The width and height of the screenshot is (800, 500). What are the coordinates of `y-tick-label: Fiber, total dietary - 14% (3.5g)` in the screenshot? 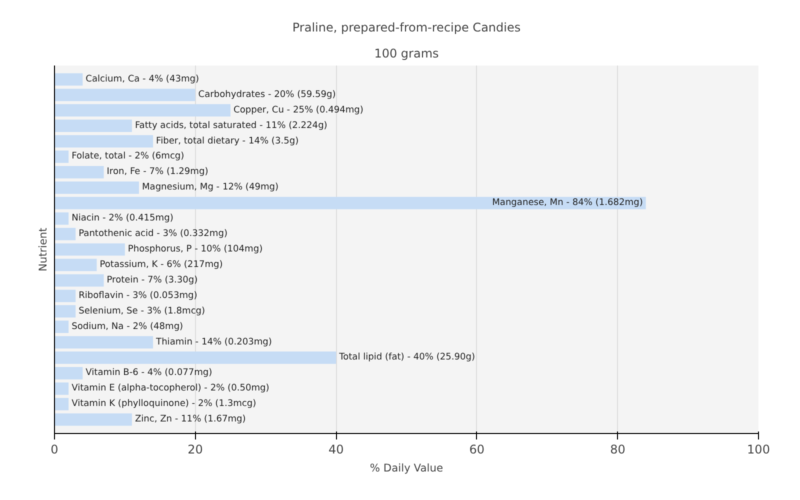 It's located at (227, 141).